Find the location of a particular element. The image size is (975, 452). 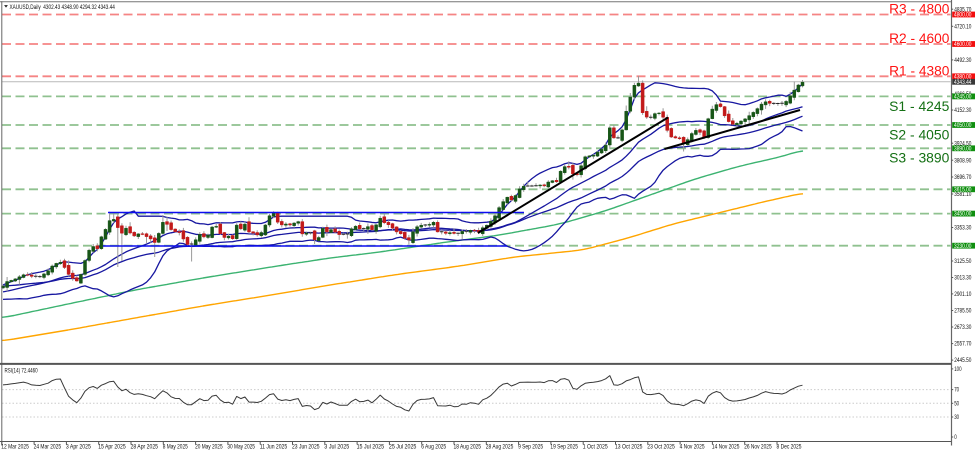

svg-text: 2901.10 is located at coordinates (963, 295).